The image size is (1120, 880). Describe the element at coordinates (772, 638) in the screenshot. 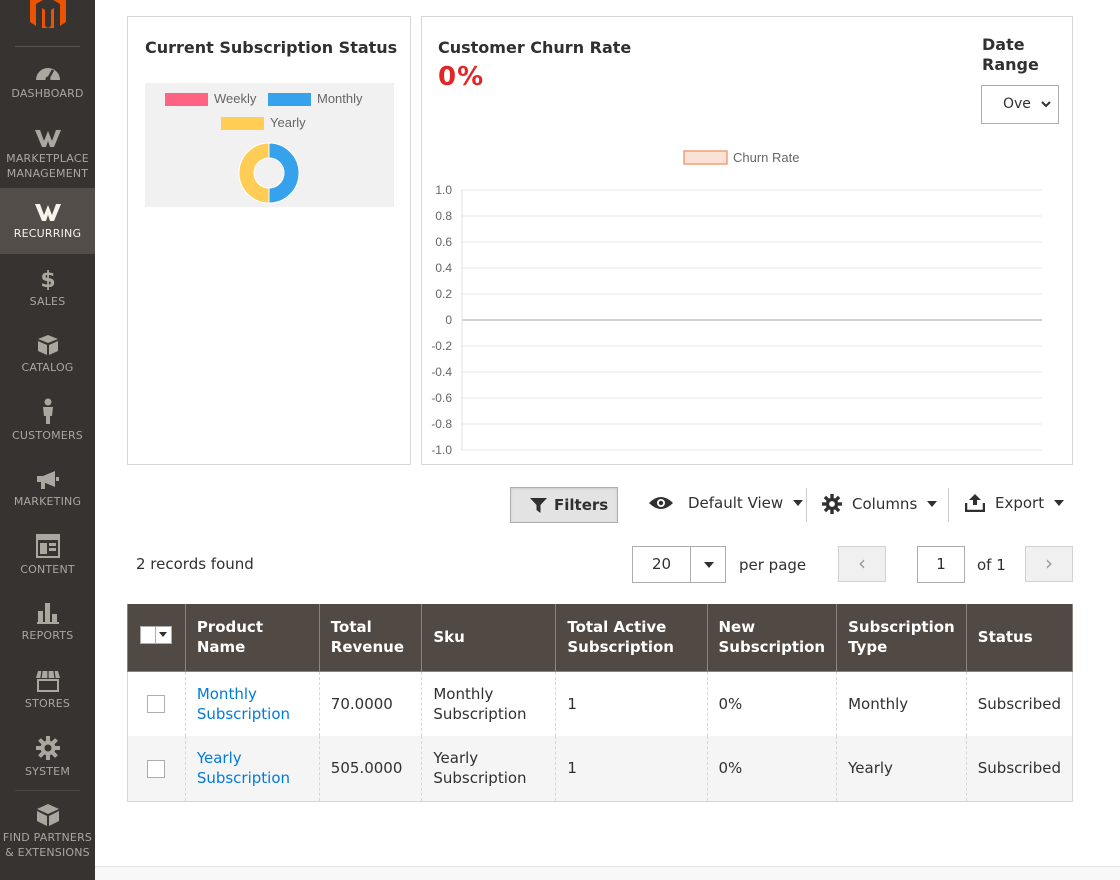

I see `column-header-new-subscription: New Subscription` at that location.